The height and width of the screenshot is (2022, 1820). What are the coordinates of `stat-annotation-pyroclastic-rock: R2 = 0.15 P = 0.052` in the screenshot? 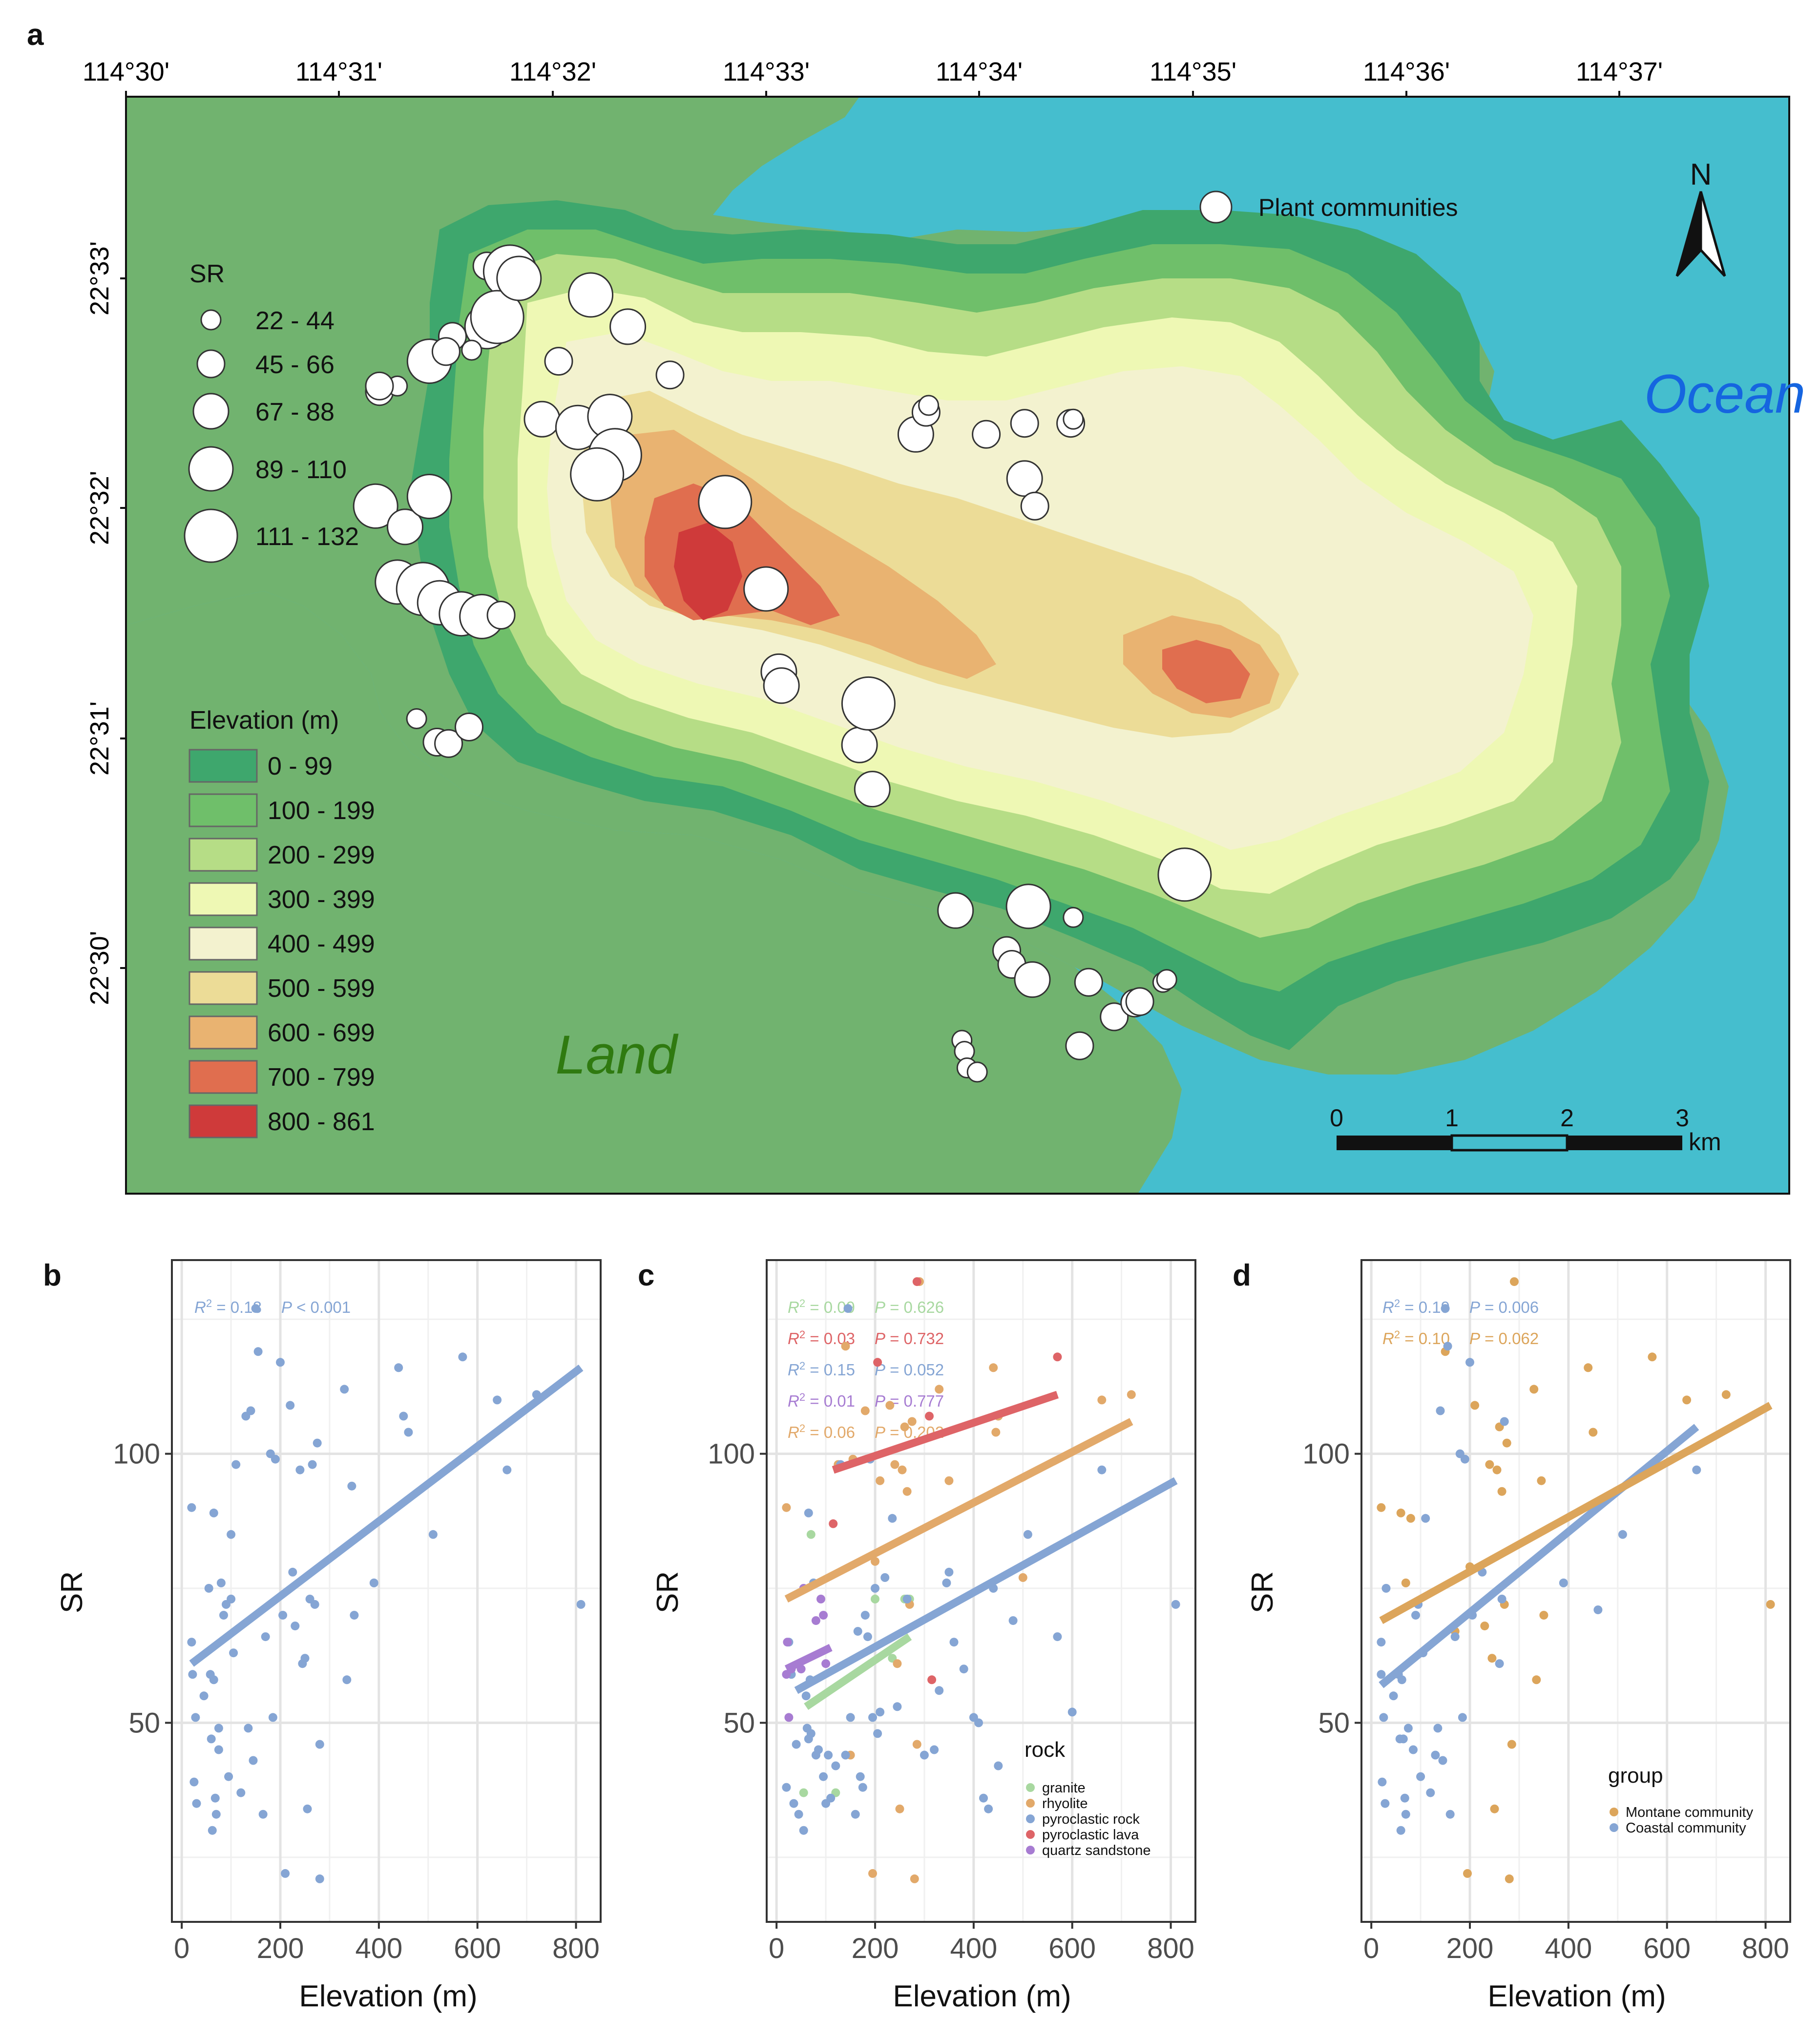 It's located at (866, 1369).